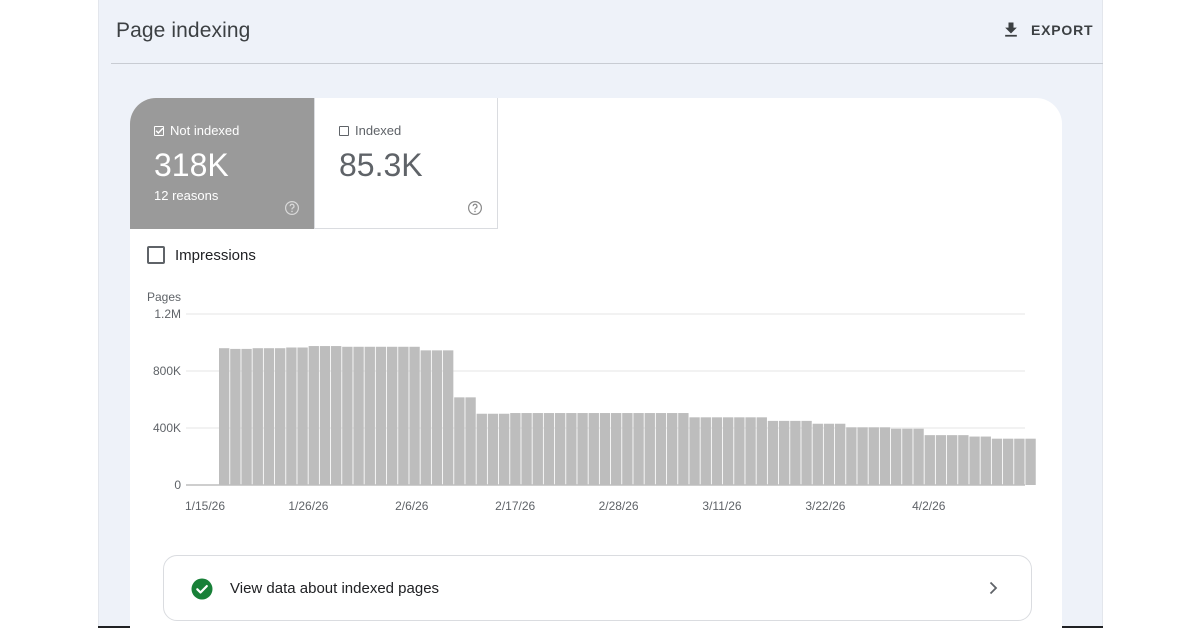 The height and width of the screenshot is (638, 1200). I want to click on header-divider, so click(607, 63).